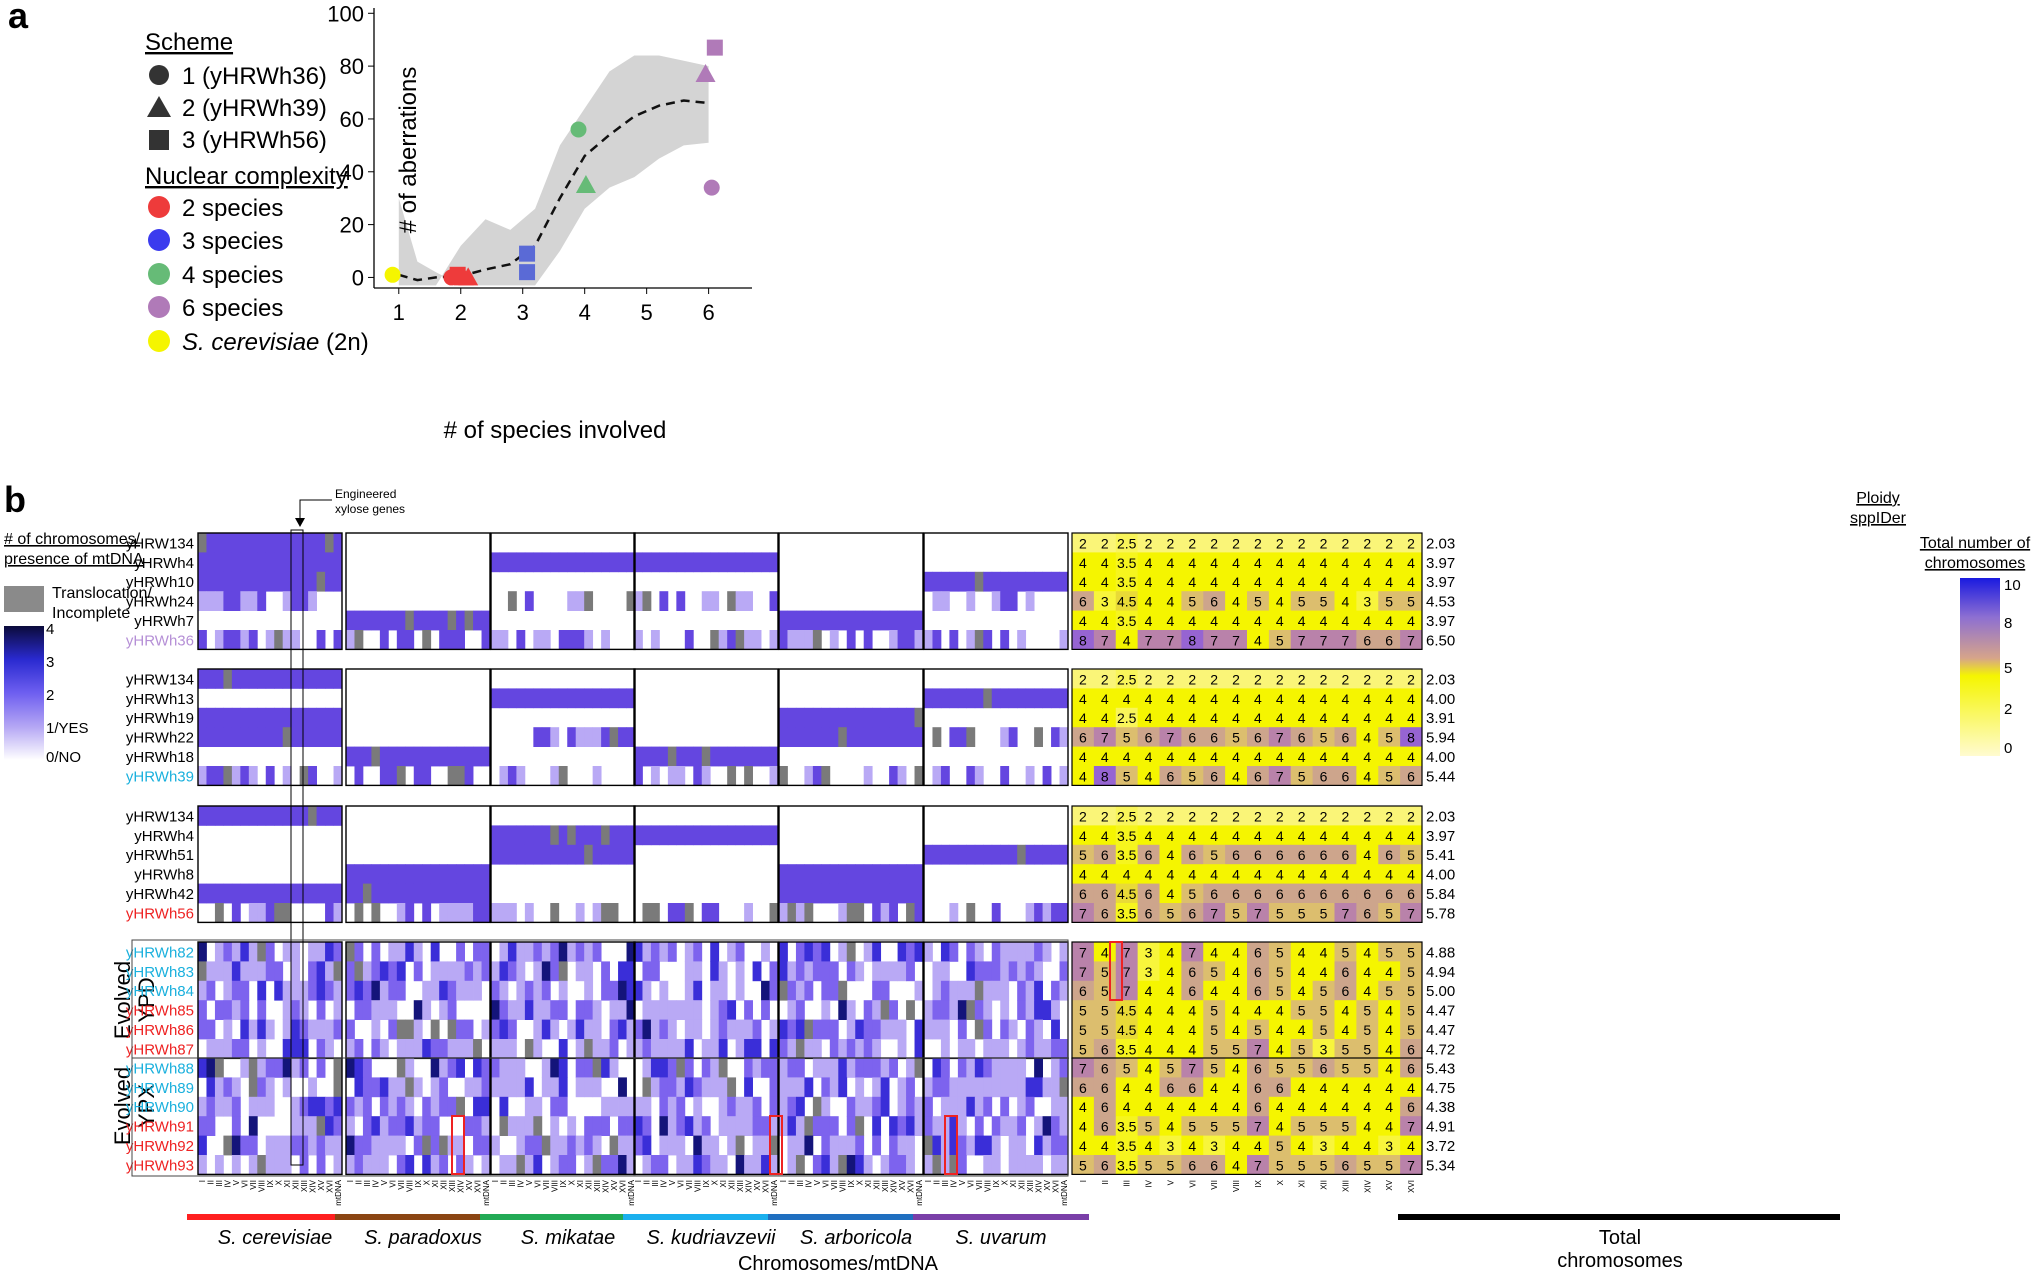 This screenshot has width=2037, height=1278. I want to click on scheme-1-label: 1 (yHRWh36), so click(254, 76).